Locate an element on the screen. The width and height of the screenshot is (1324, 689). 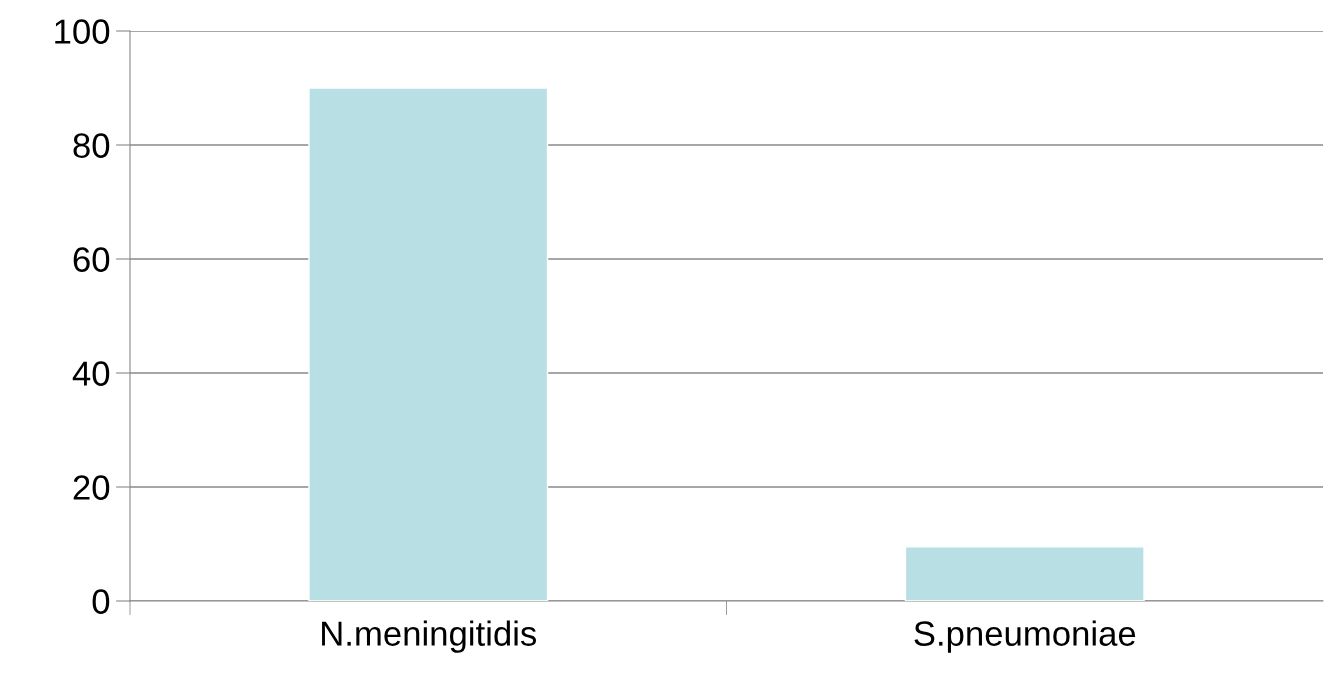
x-tick-label: S.pneumoniae is located at coordinates (1025, 636).